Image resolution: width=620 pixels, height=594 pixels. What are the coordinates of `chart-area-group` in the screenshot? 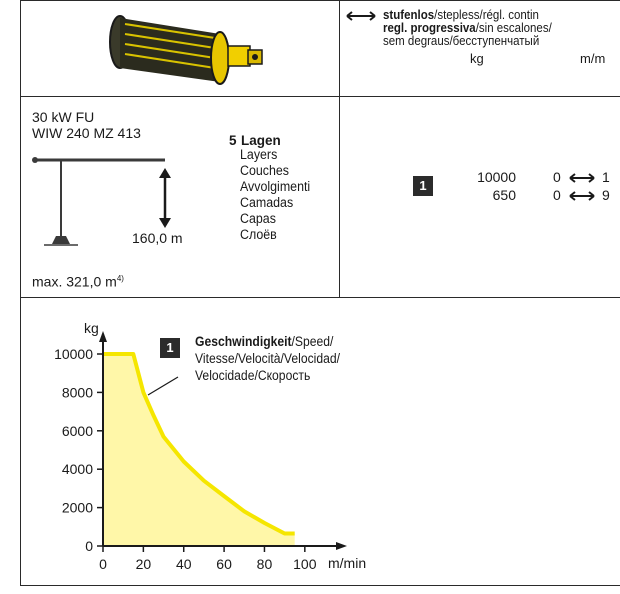 It's located at (199, 449).